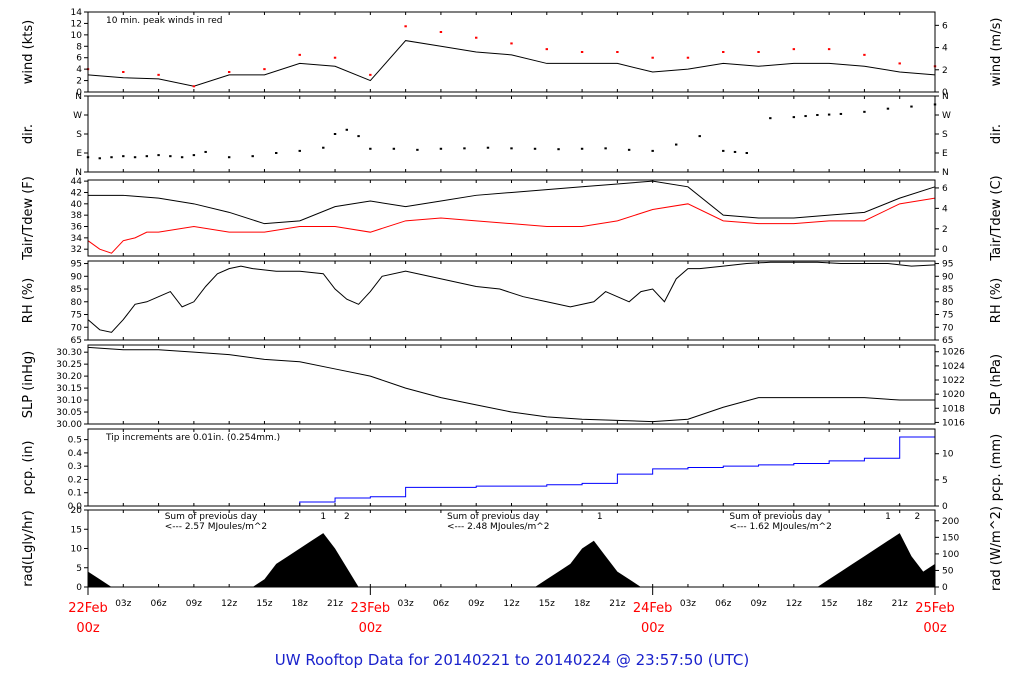 This screenshot has width=1024, height=700. Describe the element at coordinates (335, 604) in the screenshot. I see `x-hour-tick-label: 21z` at that location.